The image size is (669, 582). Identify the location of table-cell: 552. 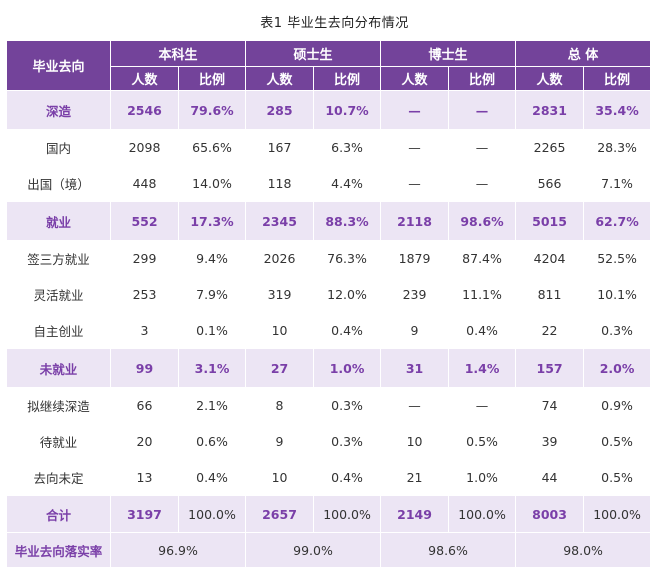
(144, 221).